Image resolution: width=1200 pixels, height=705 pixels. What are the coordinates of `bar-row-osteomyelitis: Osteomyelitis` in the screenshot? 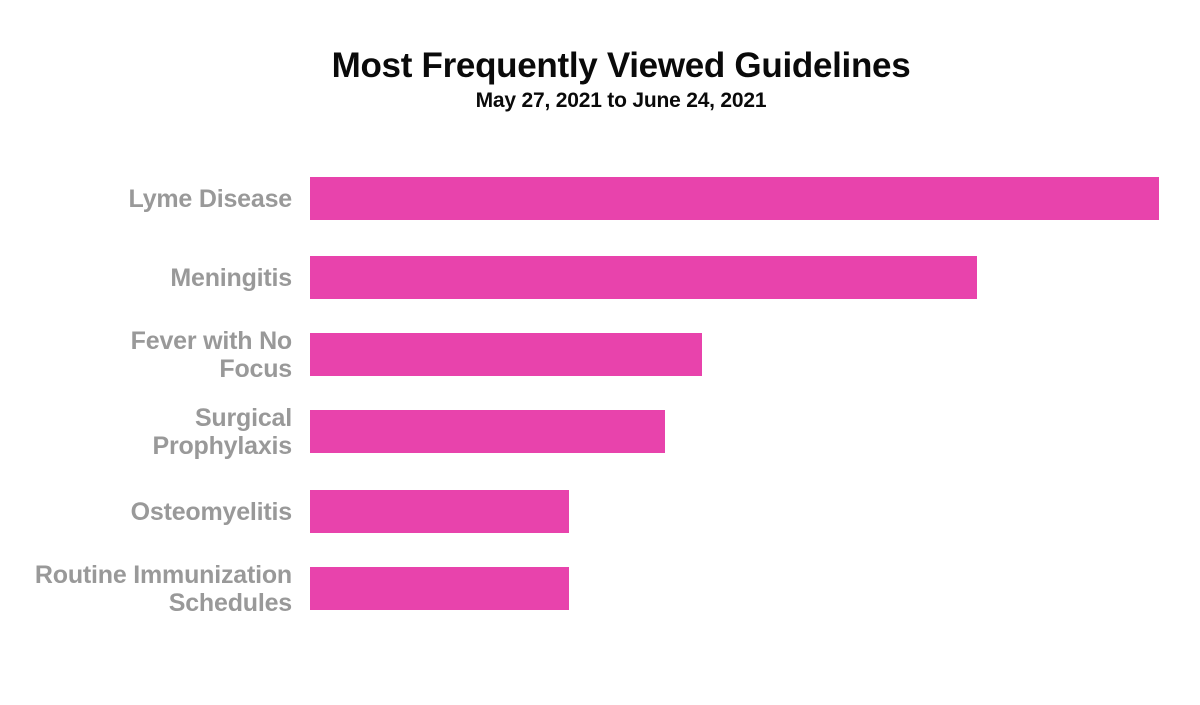 It's located at (579, 511).